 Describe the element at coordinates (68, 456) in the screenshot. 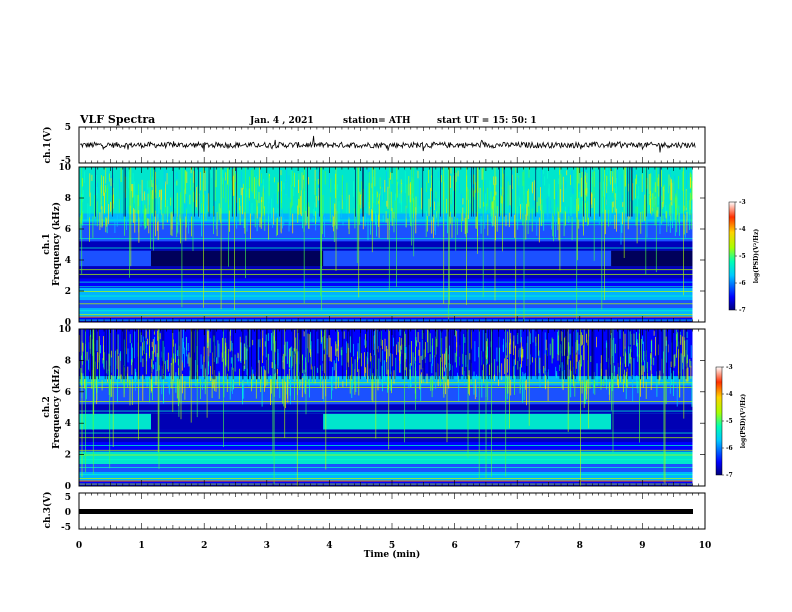

I see `frequency-tick-label: 2` at that location.